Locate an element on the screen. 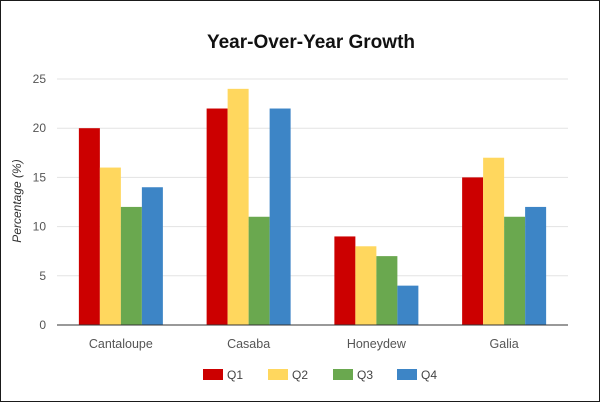 This screenshot has width=600, height=402. bar-q3-galia is located at coordinates (515, 270).